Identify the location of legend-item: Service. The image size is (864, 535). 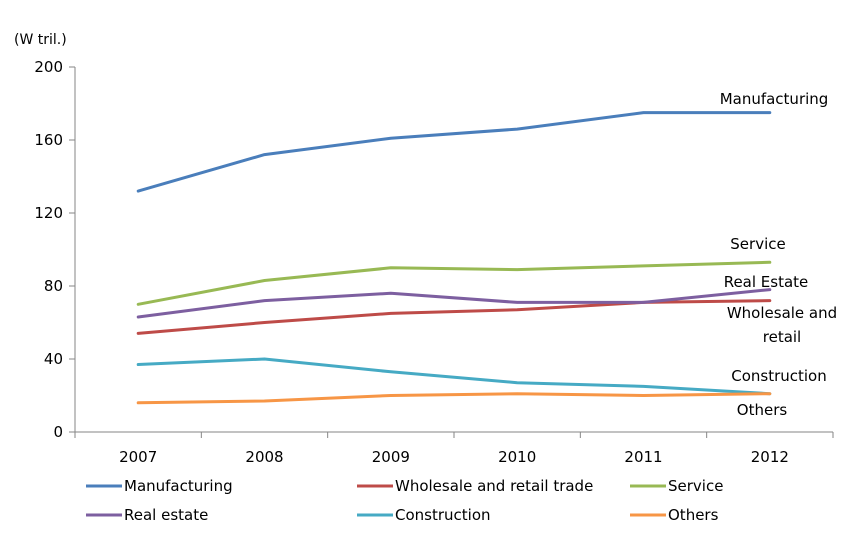
(676, 486).